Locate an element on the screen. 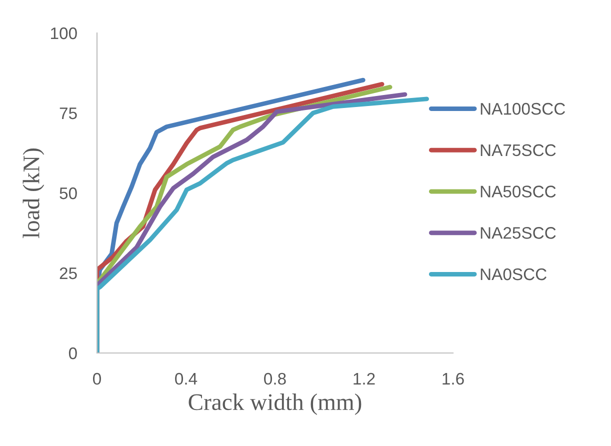  y-tick-label: 0 is located at coordinates (72, 353).